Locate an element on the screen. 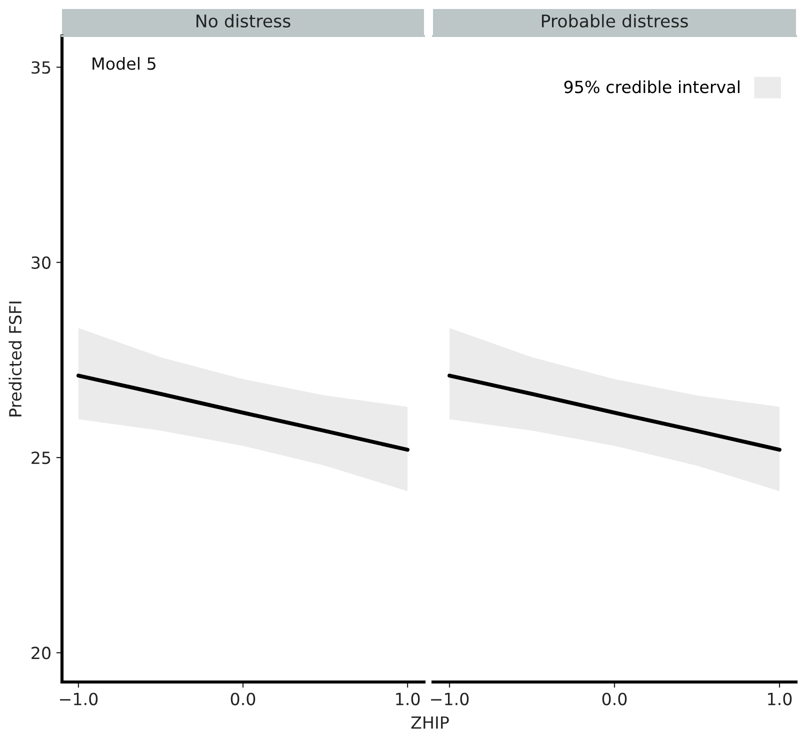 Image resolution: width=805 pixels, height=739 pixels. y-tick-label: 25 is located at coordinates (41, 458).